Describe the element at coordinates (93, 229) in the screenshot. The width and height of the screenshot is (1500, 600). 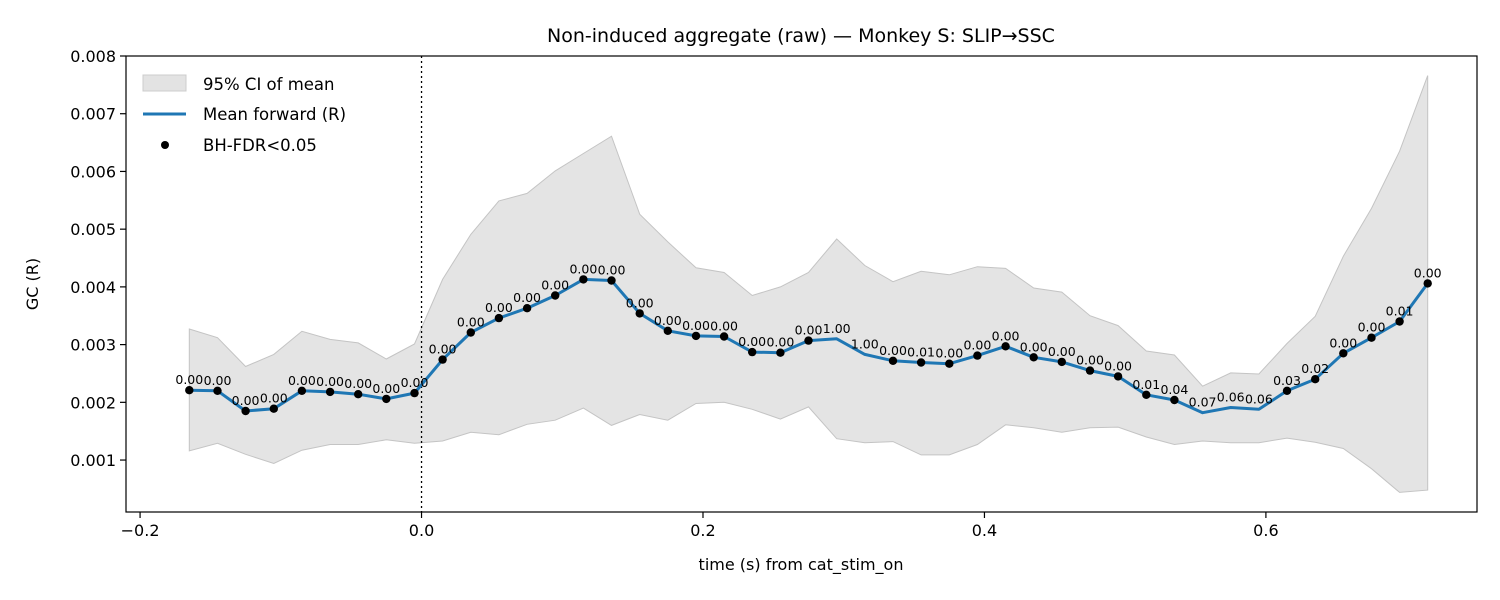
I see `y-tick-label: 0.005` at that location.